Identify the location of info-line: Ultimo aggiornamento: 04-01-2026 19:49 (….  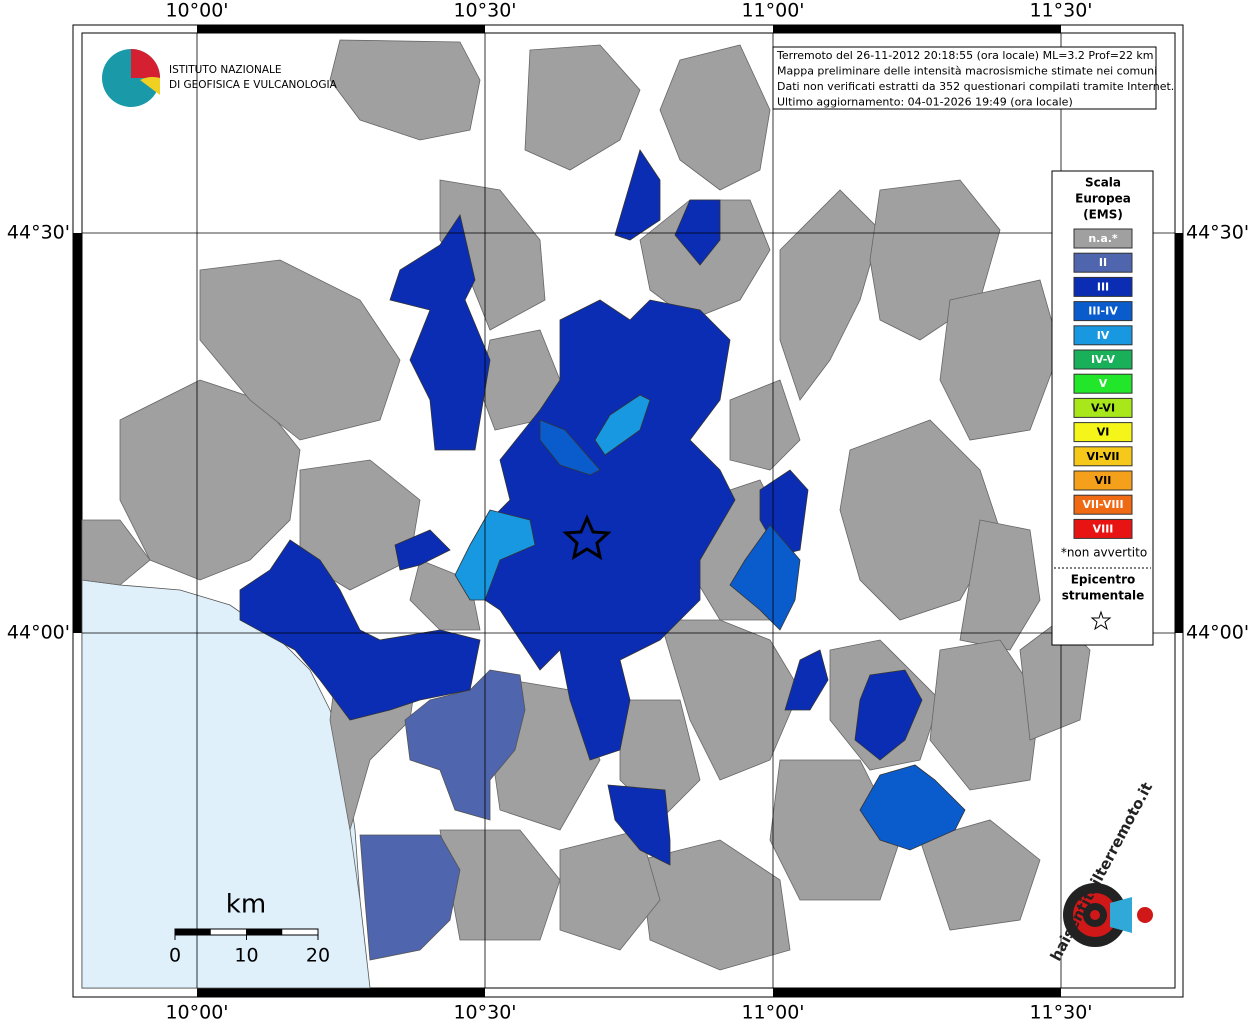
(925, 102).